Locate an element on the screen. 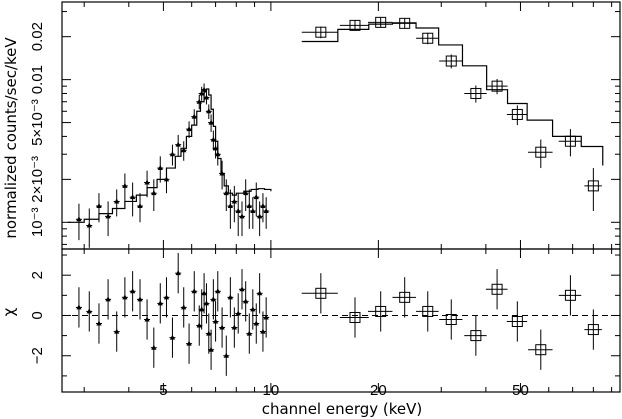 The width and height of the screenshot is (622, 419). x-tick-label: 5 is located at coordinates (163, 390).